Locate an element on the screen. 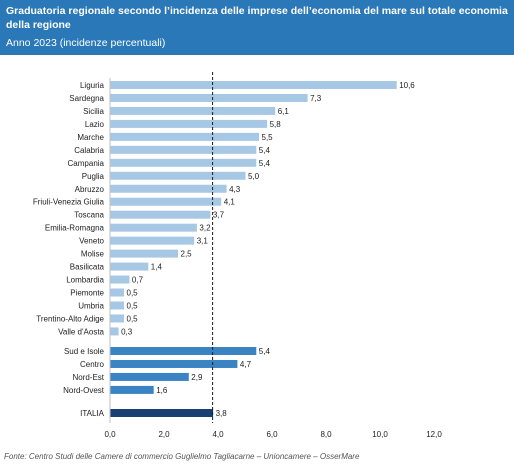  bar-campania is located at coordinates (183, 162).